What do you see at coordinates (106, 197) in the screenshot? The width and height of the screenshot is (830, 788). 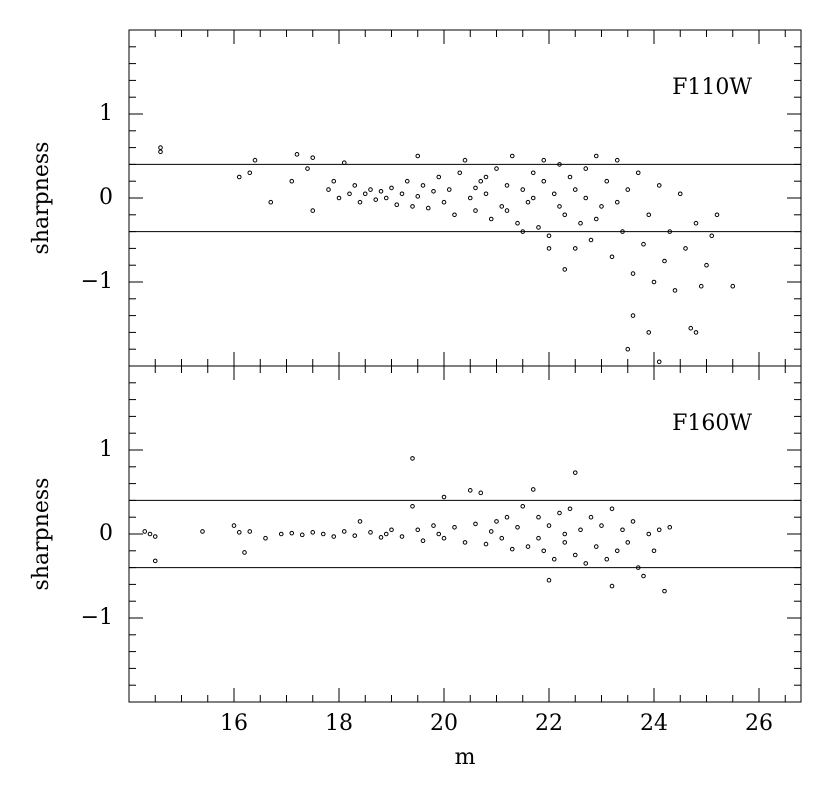 I see `y-tick-label: 0` at bounding box center [106, 197].